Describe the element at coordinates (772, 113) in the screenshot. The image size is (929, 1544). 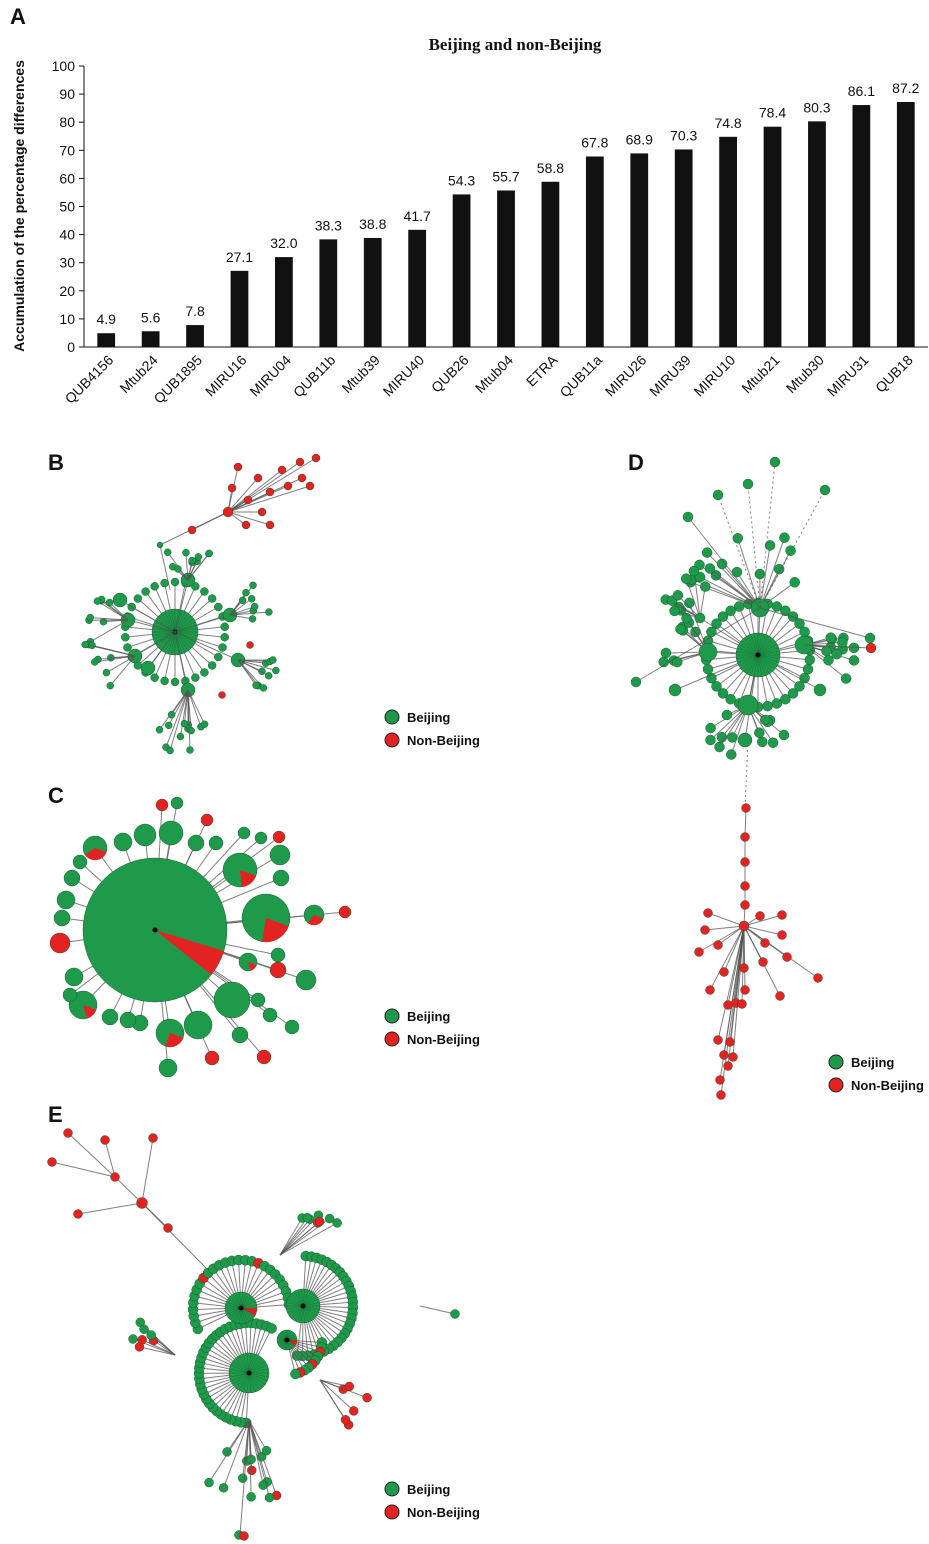
I see `bar-value-label: 78.4` at that location.